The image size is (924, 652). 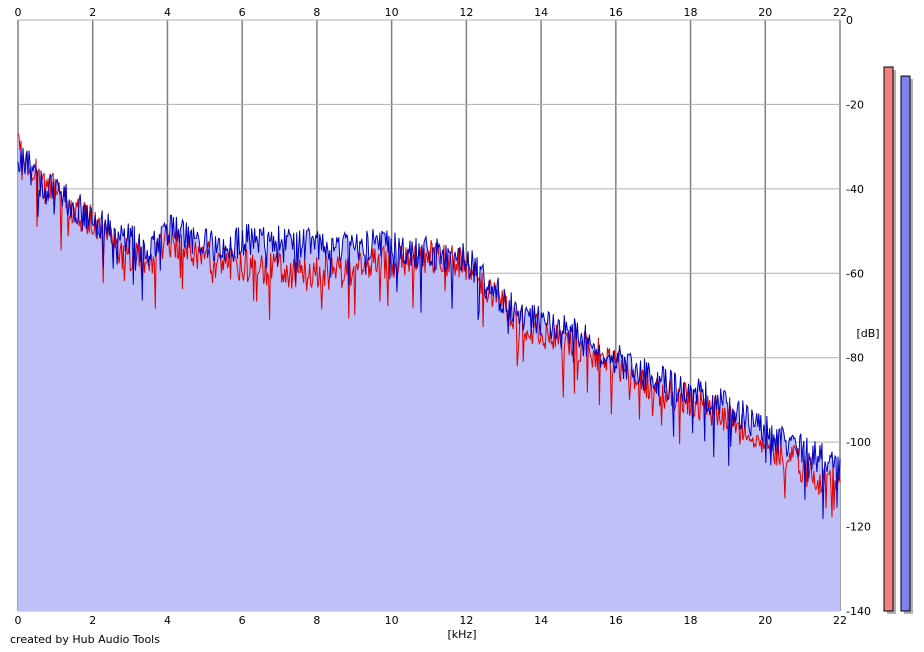 I want to click on x-tick-label-top-1: 2, so click(x=92, y=12).